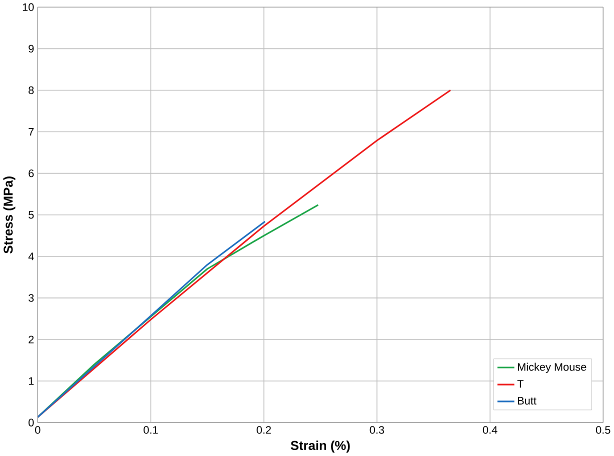 Image resolution: width=614 pixels, height=456 pixels. Describe the element at coordinates (527, 401) in the screenshot. I see `legend-label: Butt` at that location.